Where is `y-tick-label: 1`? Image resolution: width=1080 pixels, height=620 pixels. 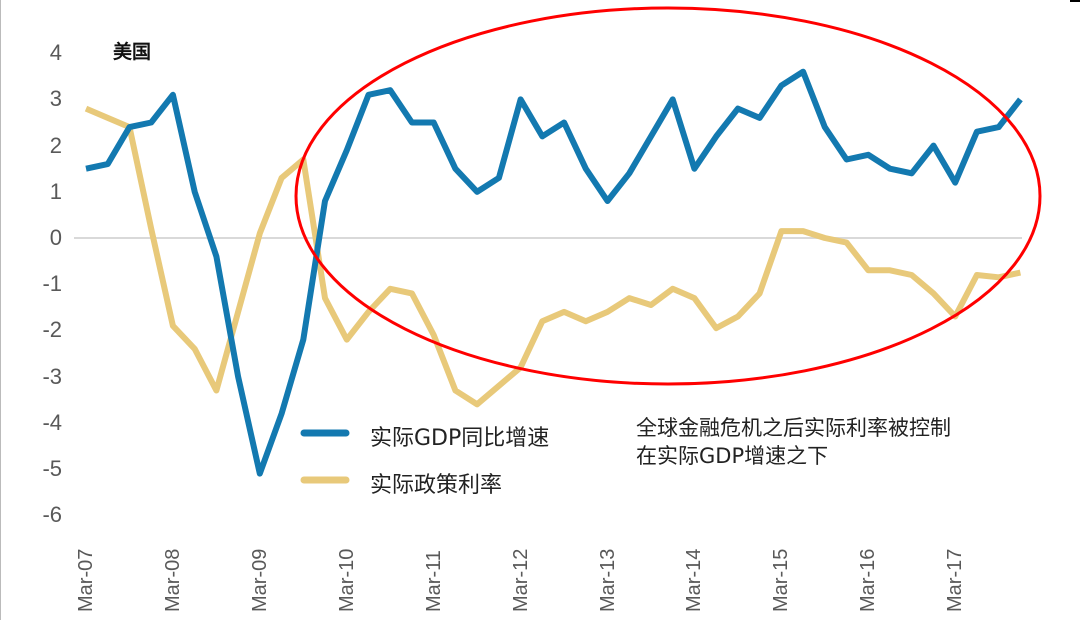
y-tick-label: 1 is located at coordinates (55, 191).